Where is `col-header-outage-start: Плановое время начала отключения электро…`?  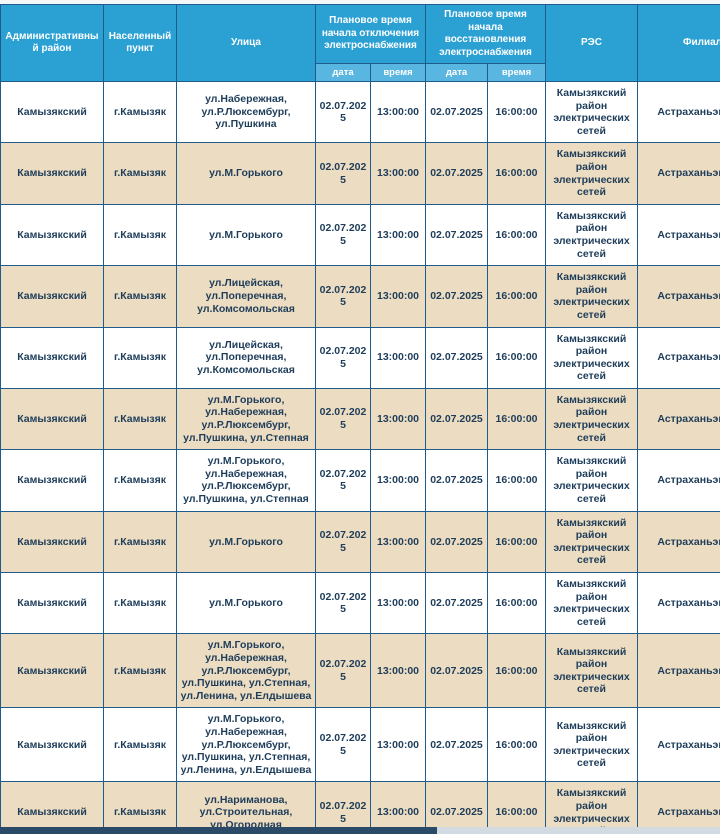 col-header-outage-start: Плановое время начала отключения электро… is located at coordinates (370, 34).